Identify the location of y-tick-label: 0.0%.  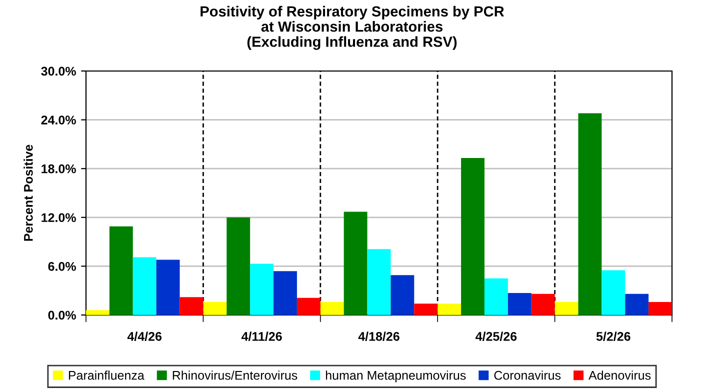
(62, 315).